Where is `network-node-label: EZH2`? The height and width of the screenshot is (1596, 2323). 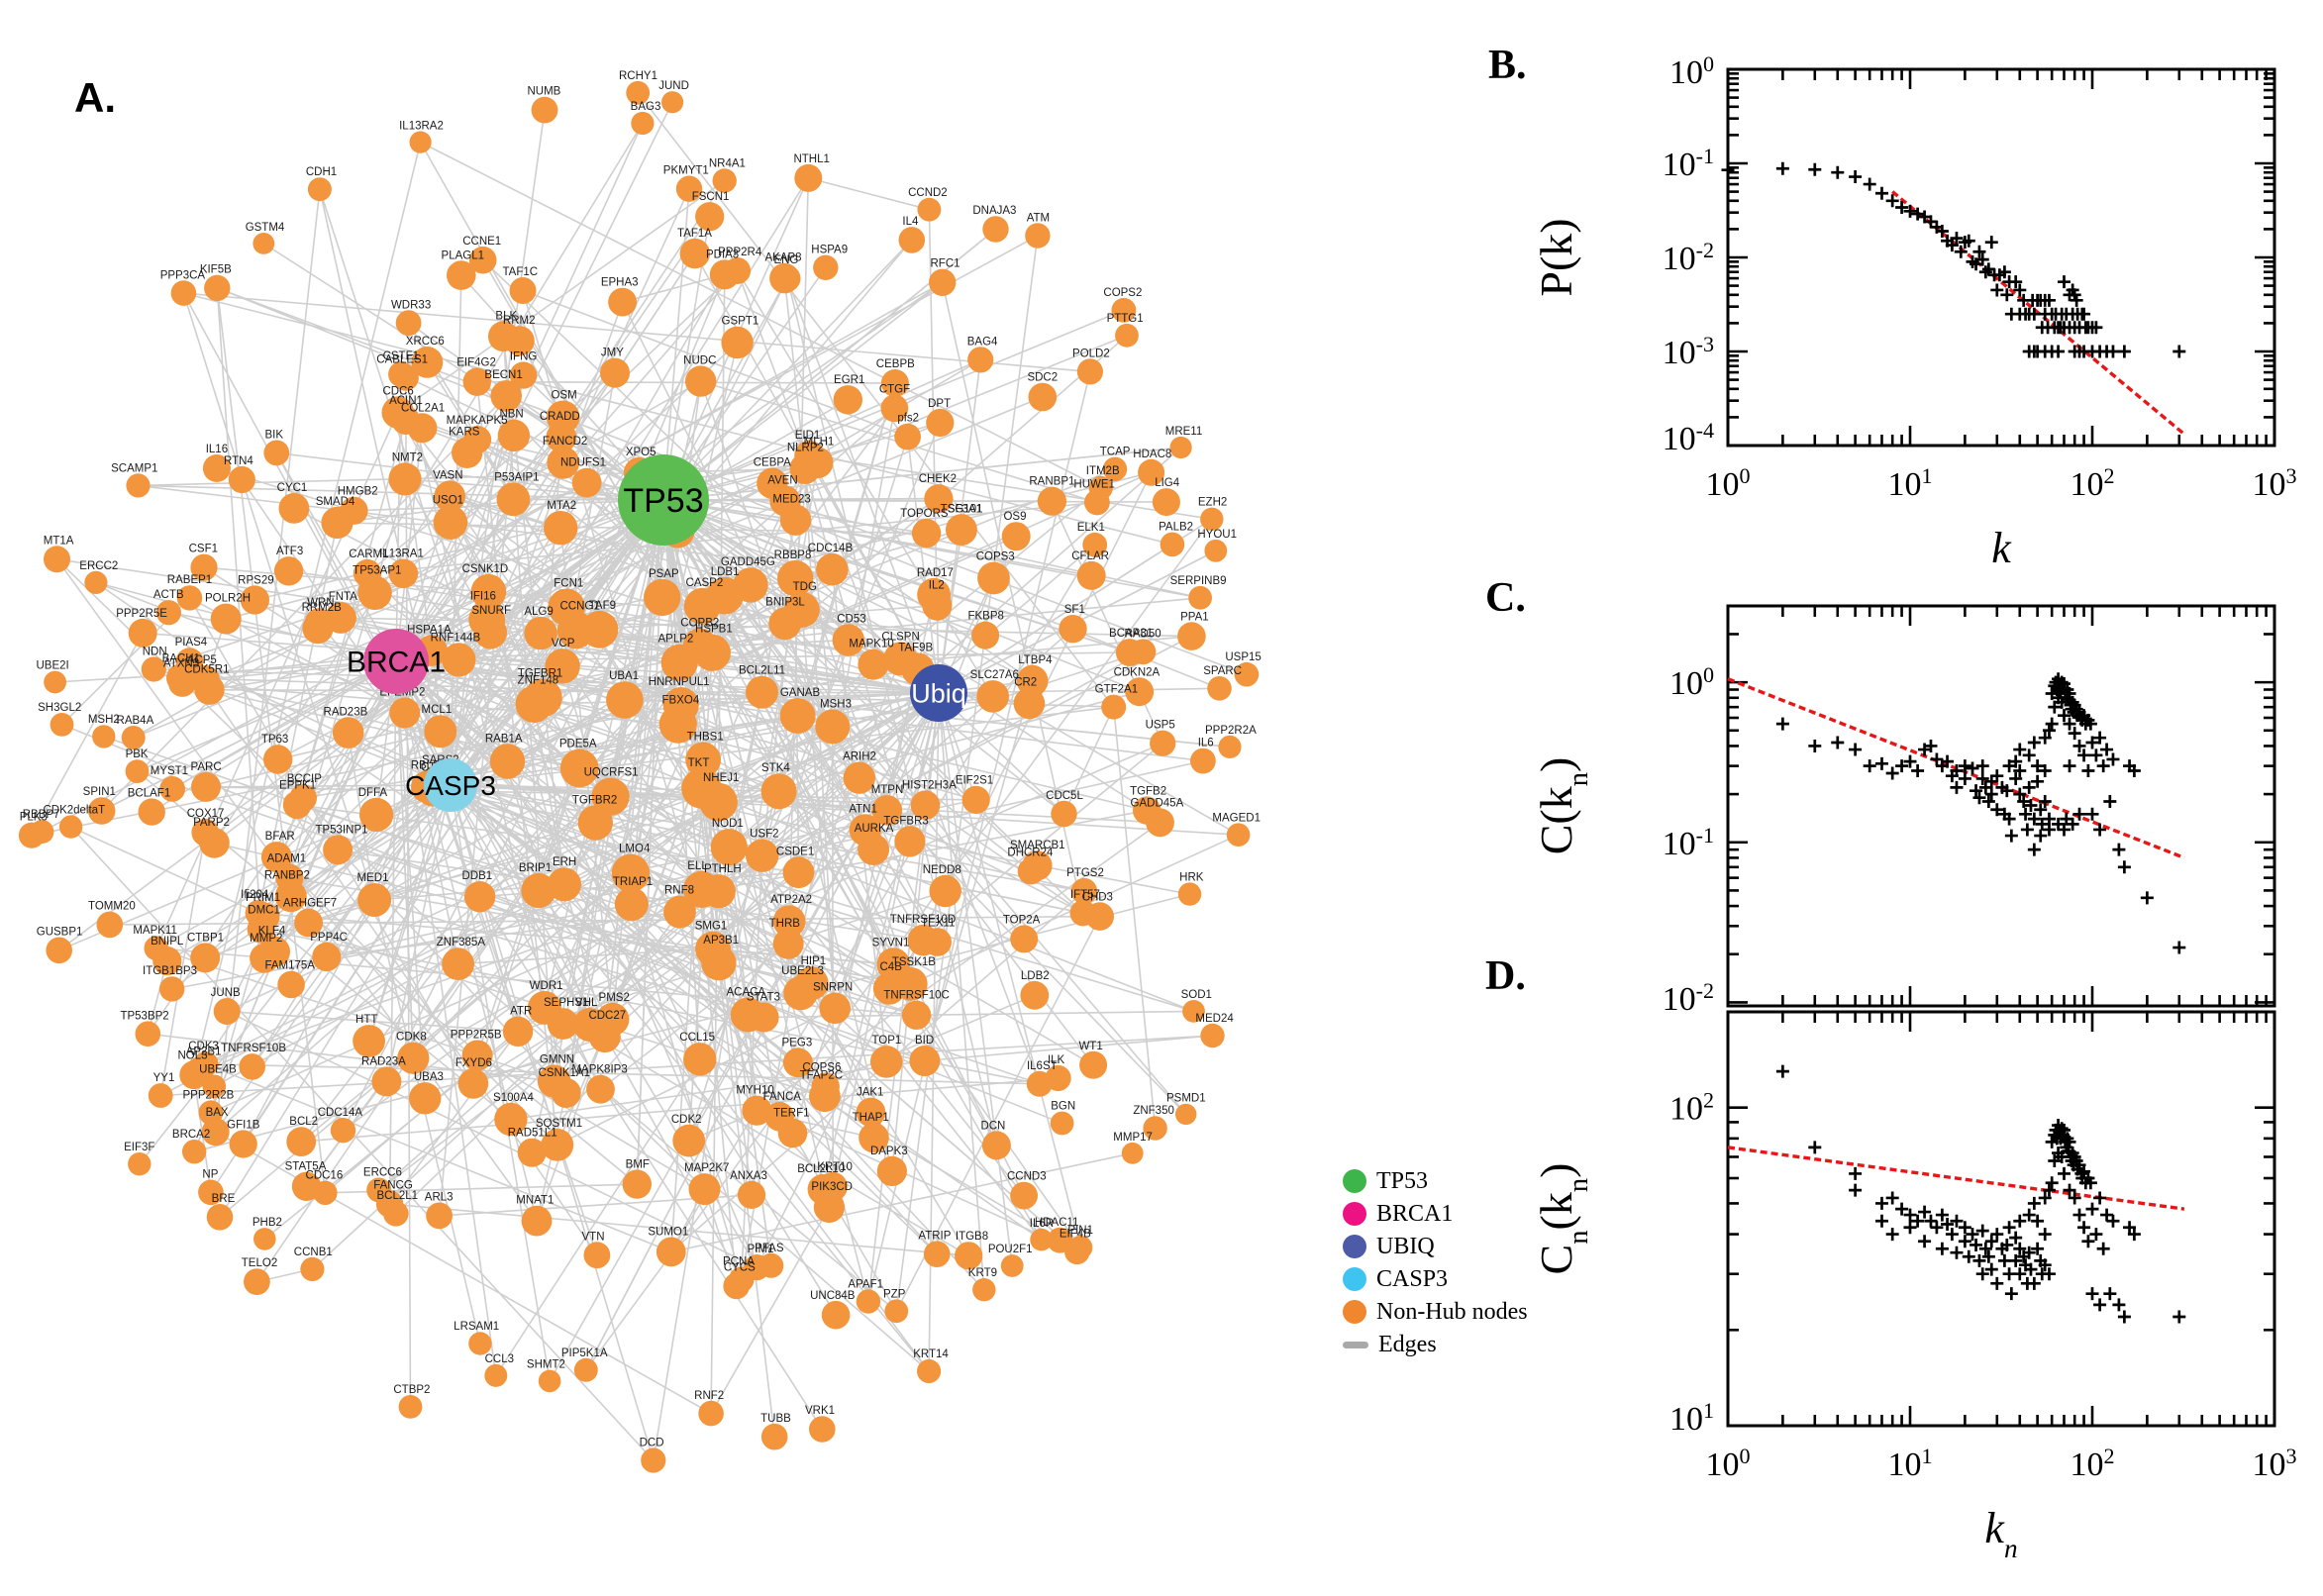 network-node-label: EZH2 is located at coordinates (1212, 503).